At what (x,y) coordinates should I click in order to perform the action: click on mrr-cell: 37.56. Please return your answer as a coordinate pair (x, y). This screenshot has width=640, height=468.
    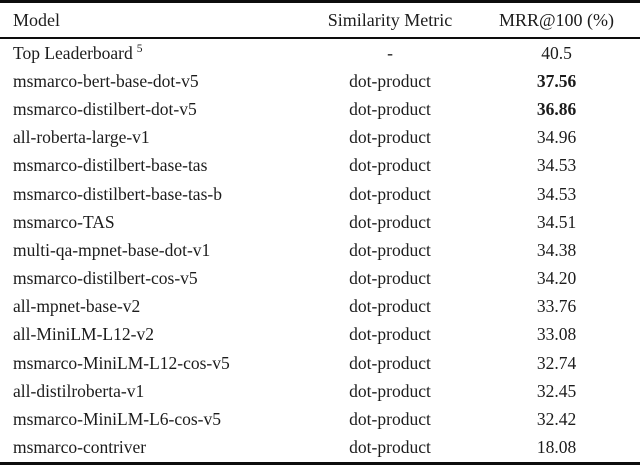
    Looking at the image, I should click on (556, 80).